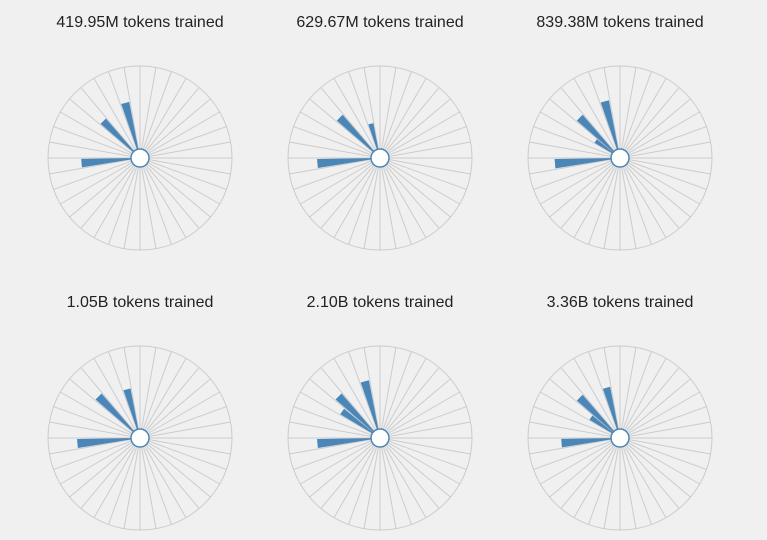  Describe the element at coordinates (380, 22) in the screenshot. I see `chart-title: 629.67M tokens trained` at that location.